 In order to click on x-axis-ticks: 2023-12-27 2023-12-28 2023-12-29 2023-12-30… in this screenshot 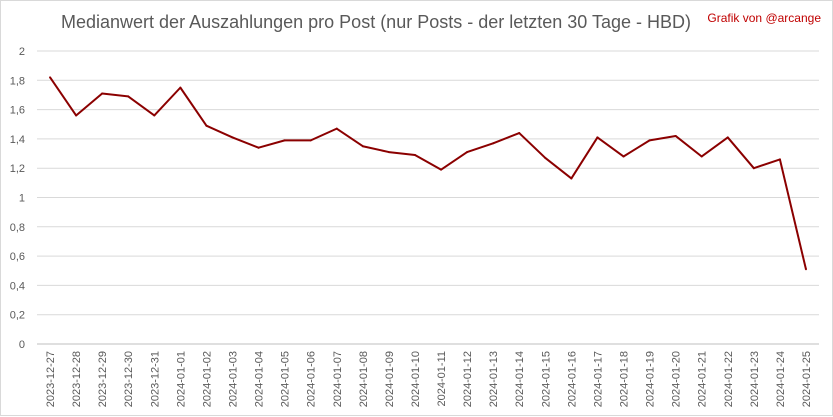, I will do `click(429, 379)`.